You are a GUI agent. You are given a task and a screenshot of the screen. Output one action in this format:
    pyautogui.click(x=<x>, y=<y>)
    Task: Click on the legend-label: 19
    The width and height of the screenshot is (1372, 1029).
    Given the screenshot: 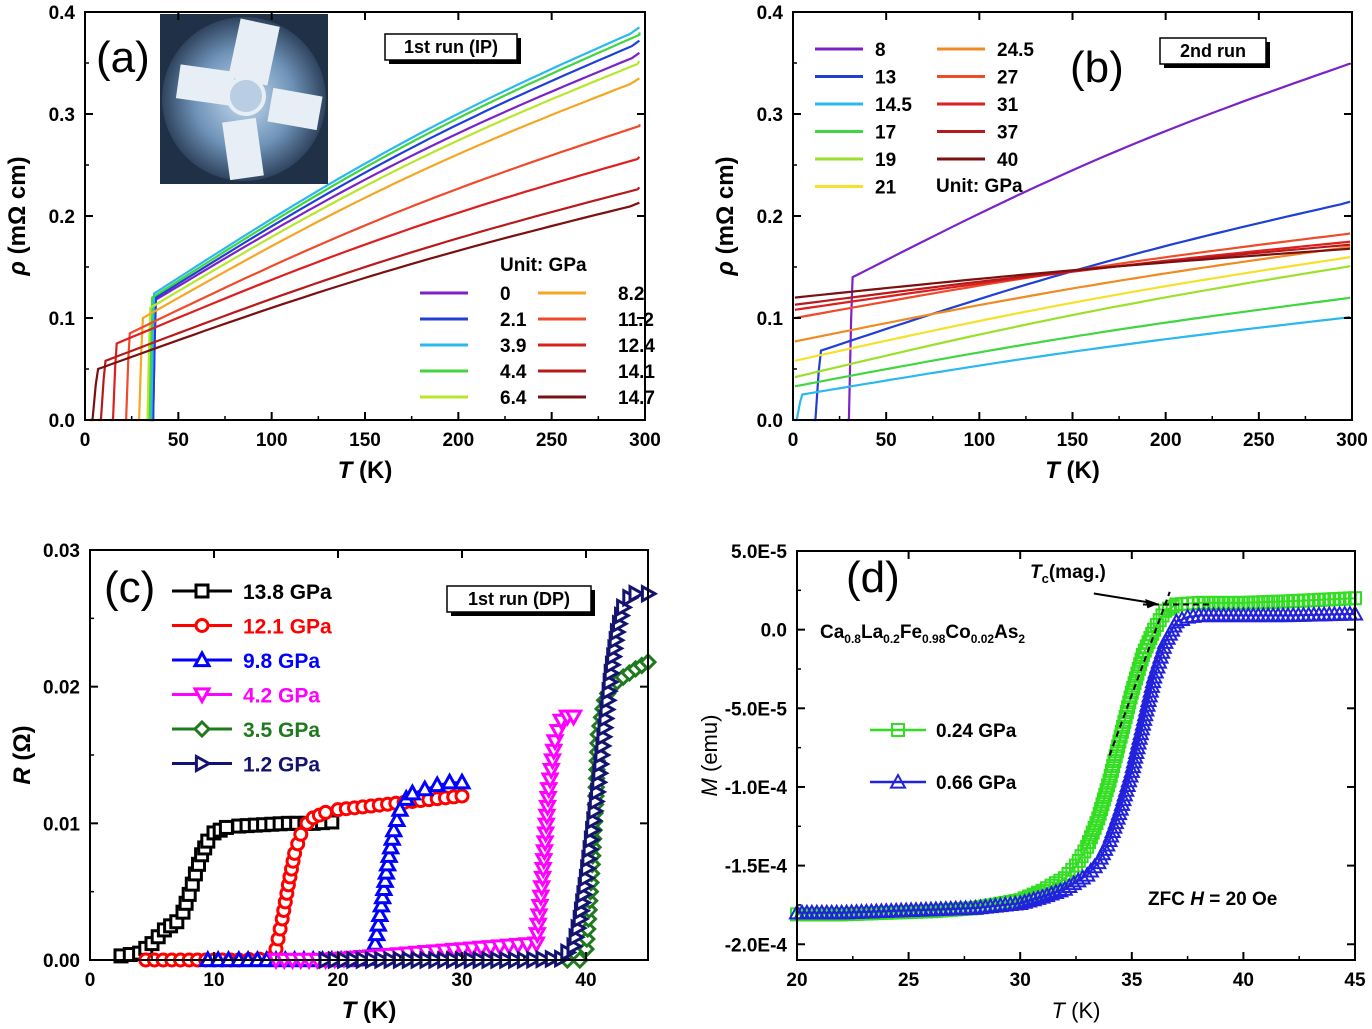 What is the action you would take?
    pyautogui.click(x=885, y=160)
    